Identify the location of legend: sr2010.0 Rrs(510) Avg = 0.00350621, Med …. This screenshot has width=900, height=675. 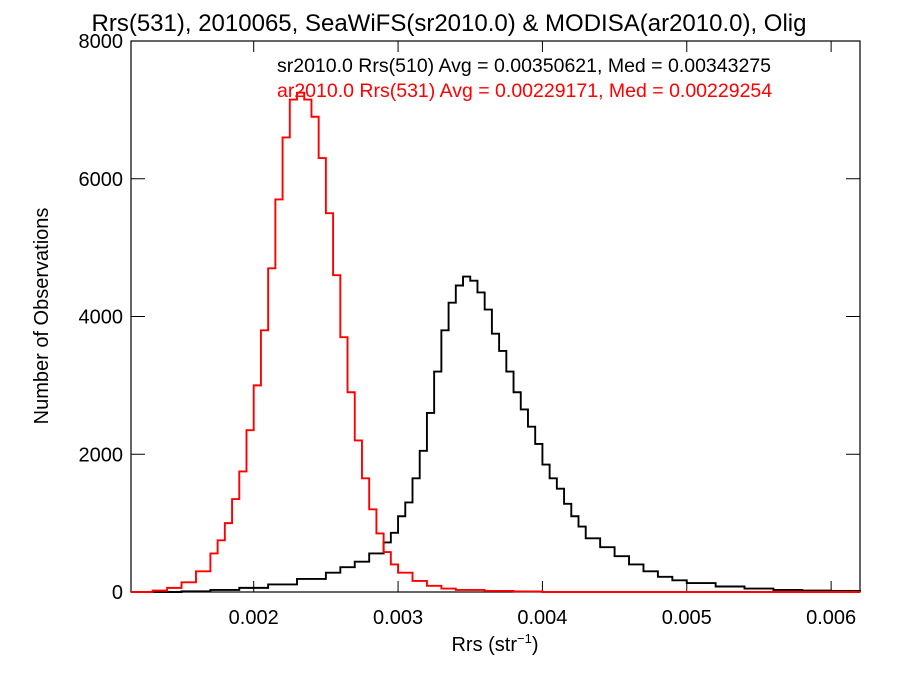
(524, 78).